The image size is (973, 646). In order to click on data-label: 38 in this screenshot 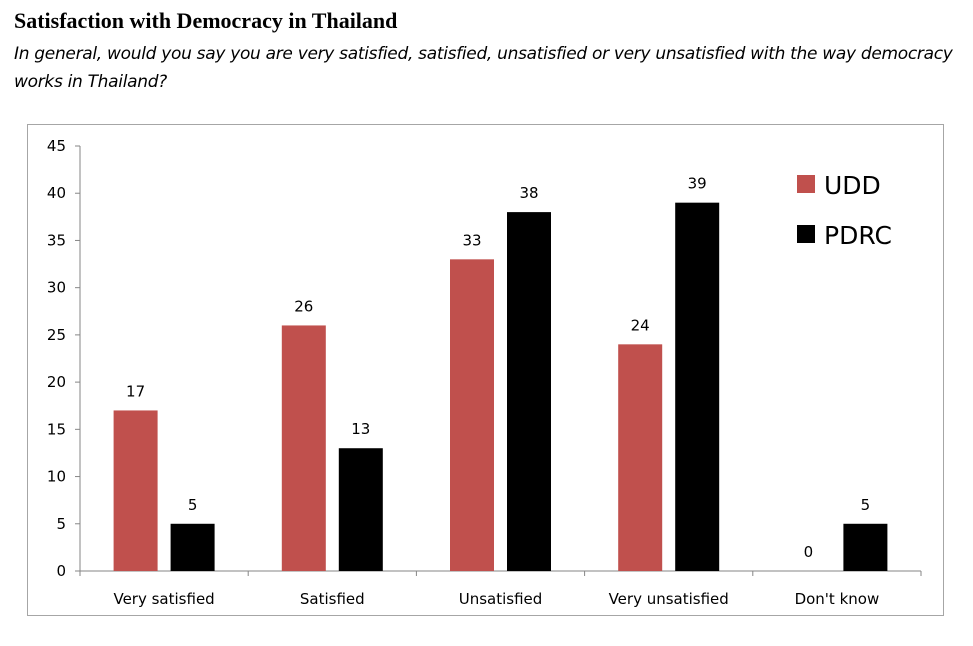, I will do `click(528, 193)`.